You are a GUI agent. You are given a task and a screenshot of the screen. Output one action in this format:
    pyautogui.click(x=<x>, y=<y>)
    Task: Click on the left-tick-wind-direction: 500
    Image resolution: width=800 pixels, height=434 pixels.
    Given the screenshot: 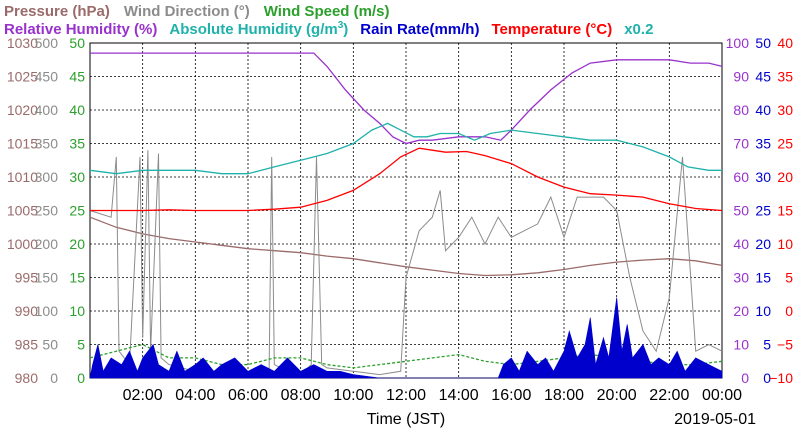 What is the action you would take?
    pyautogui.click(x=47, y=43)
    